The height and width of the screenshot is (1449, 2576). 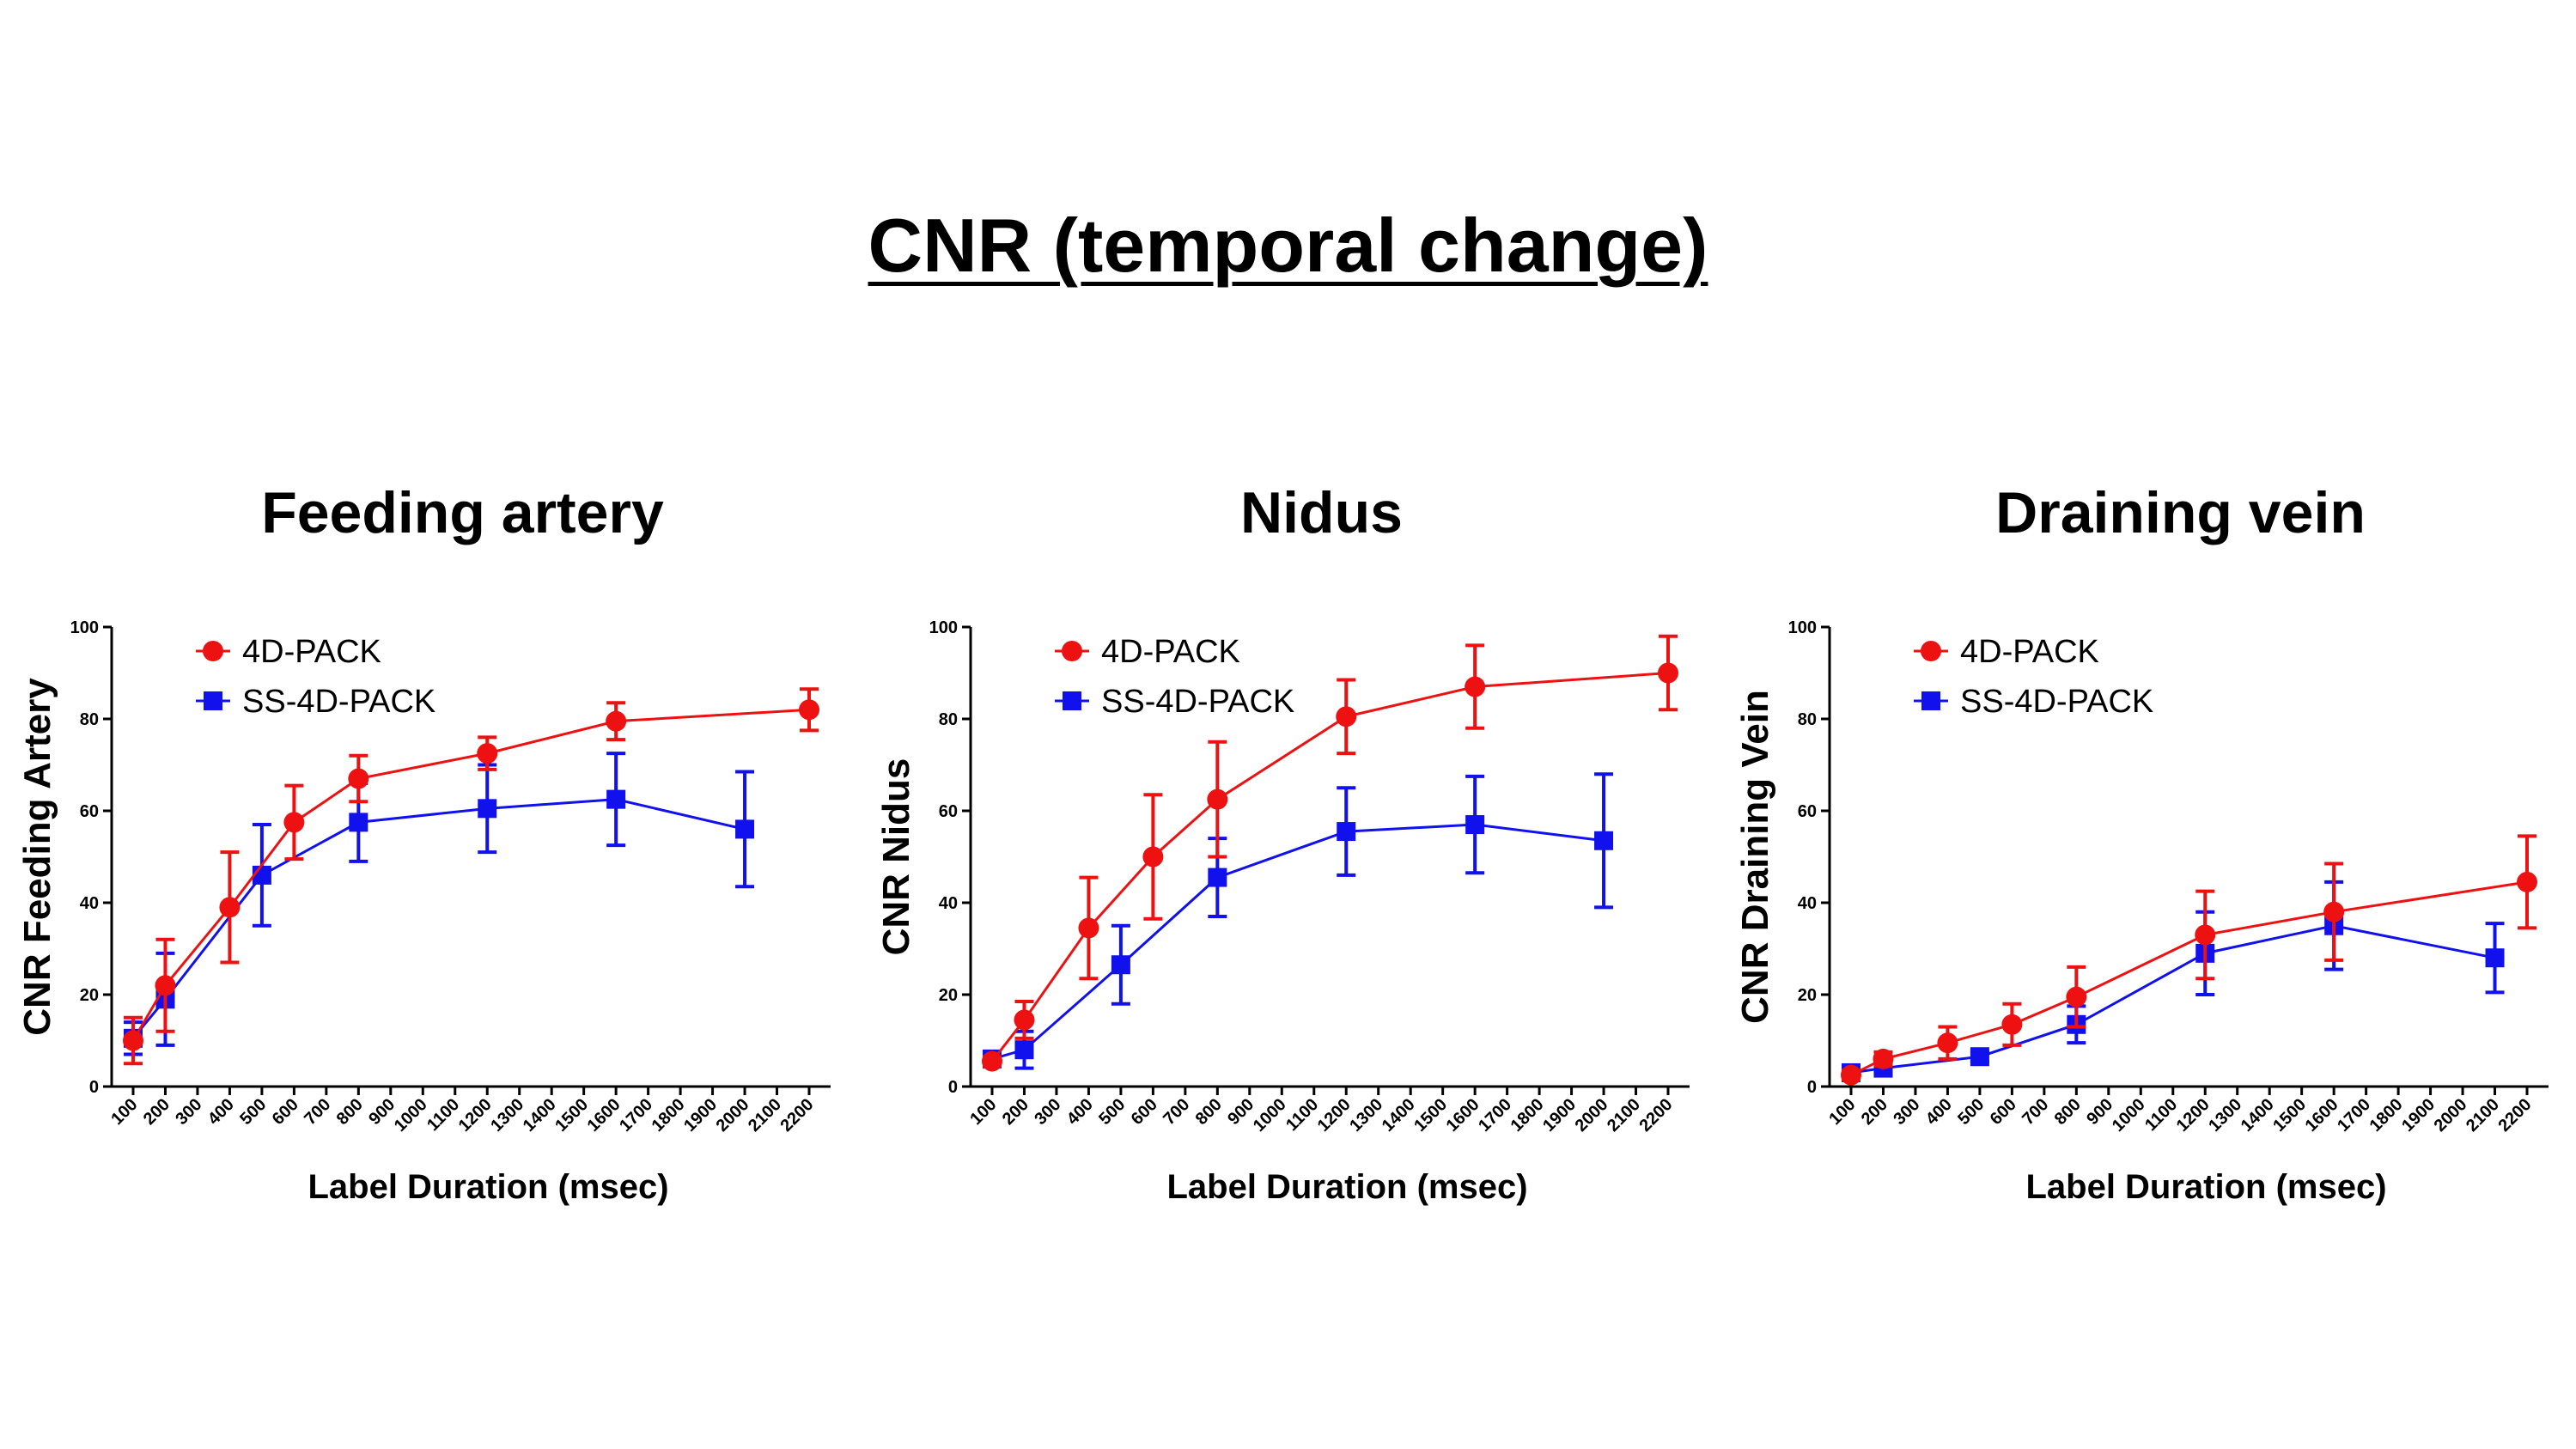 I want to click on x-tick-label: 1100, so click(x=2161, y=1115).